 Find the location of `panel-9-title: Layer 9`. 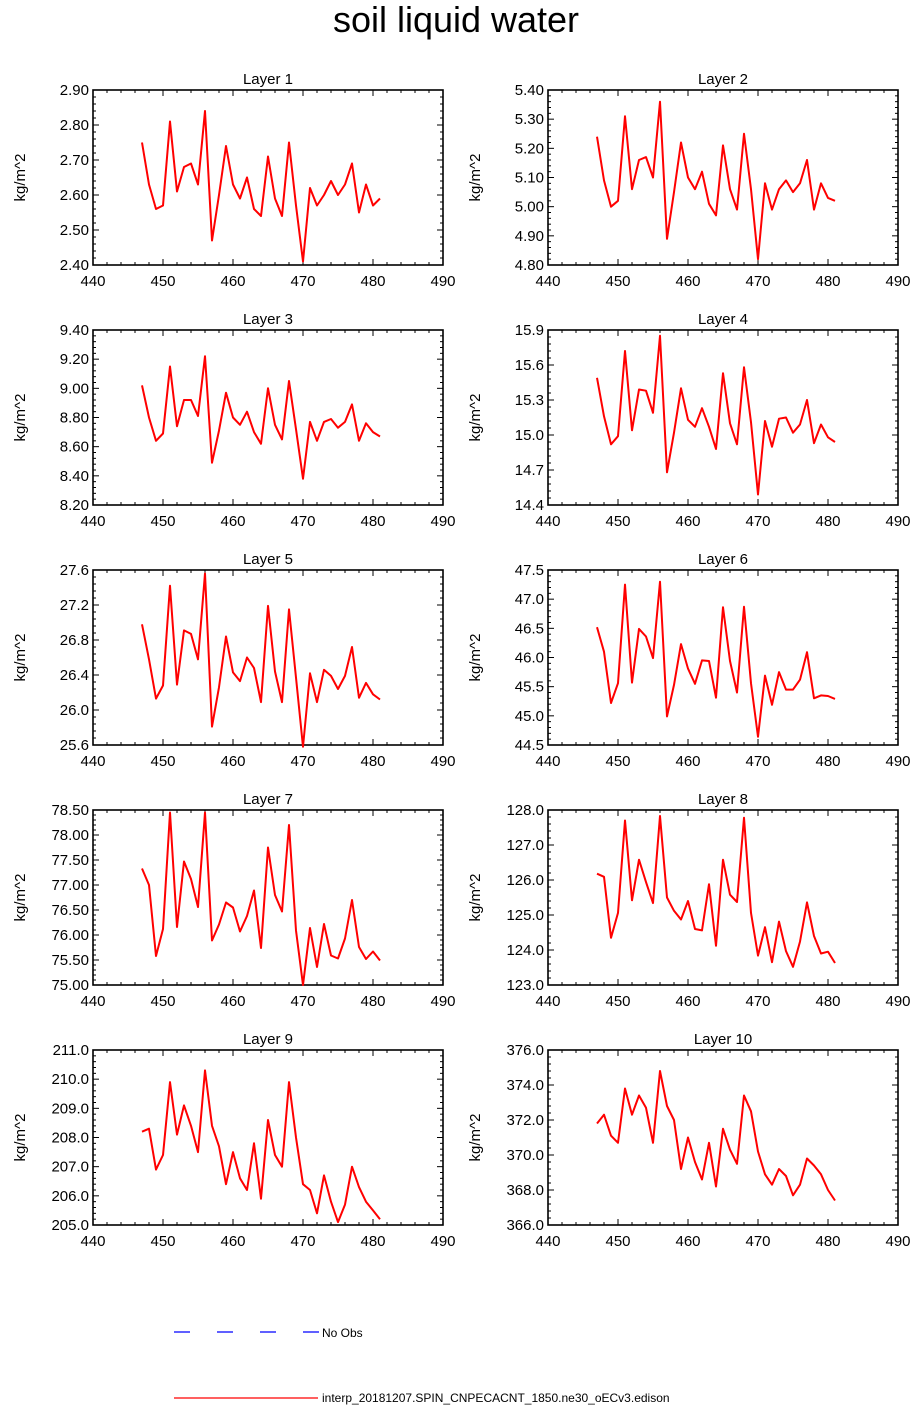

panel-9-title: Layer 9 is located at coordinates (268, 1039).